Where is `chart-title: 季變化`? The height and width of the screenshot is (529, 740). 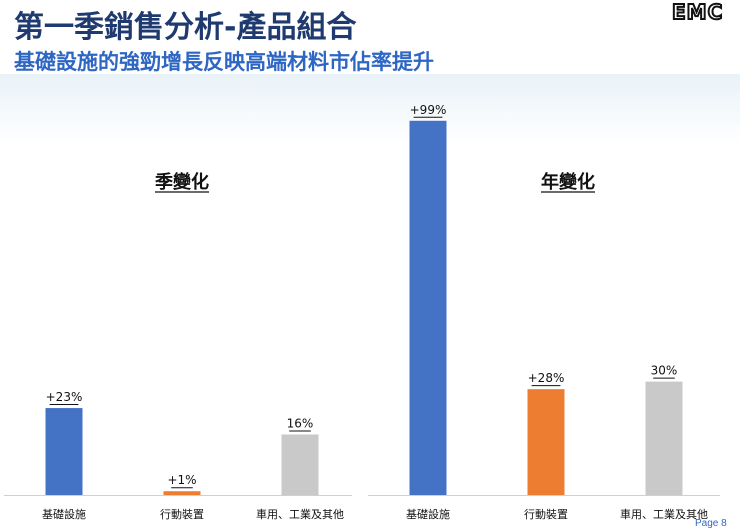
chart-title: 季變化 is located at coordinates (182, 182).